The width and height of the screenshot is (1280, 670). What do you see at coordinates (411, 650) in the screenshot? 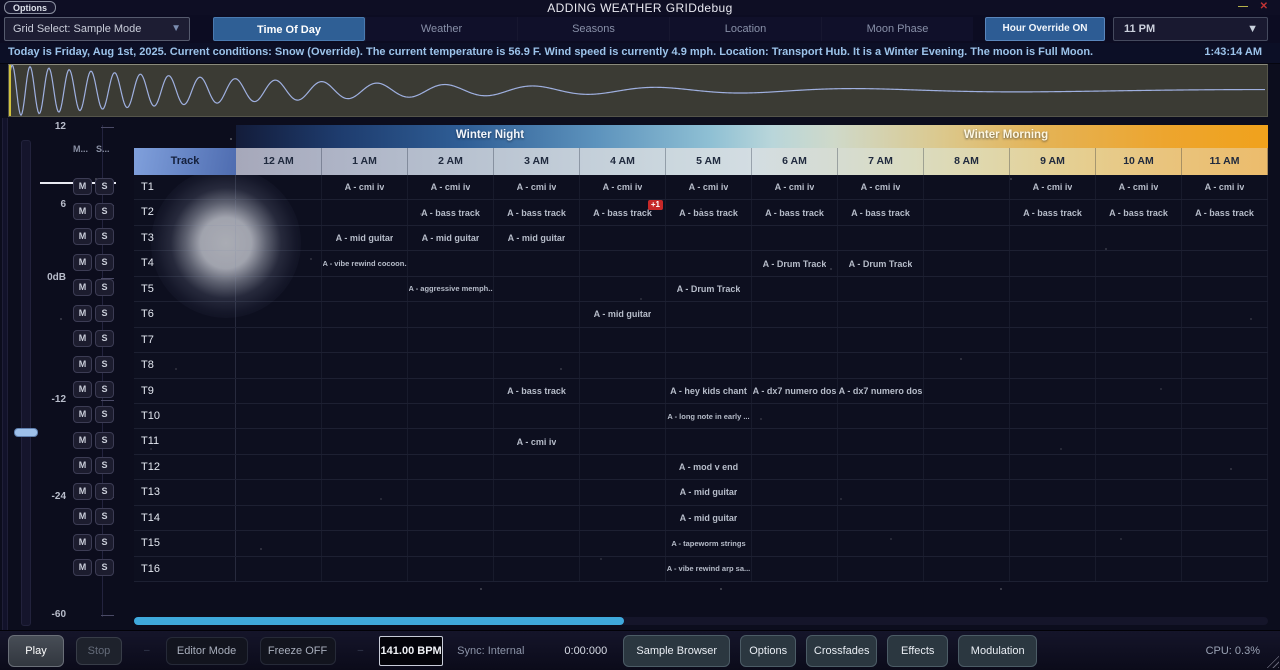
I see `bpm-display: 141.00 BPM` at bounding box center [411, 650].